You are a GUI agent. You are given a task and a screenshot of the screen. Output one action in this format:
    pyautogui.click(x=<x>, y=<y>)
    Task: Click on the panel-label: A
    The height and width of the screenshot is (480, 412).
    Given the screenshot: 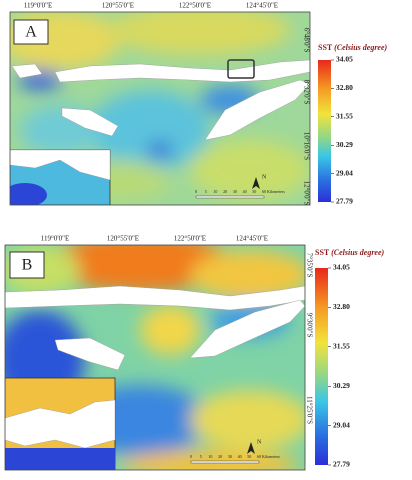 What is the action you would take?
    pyautogui.click(x=31, y=32)
    